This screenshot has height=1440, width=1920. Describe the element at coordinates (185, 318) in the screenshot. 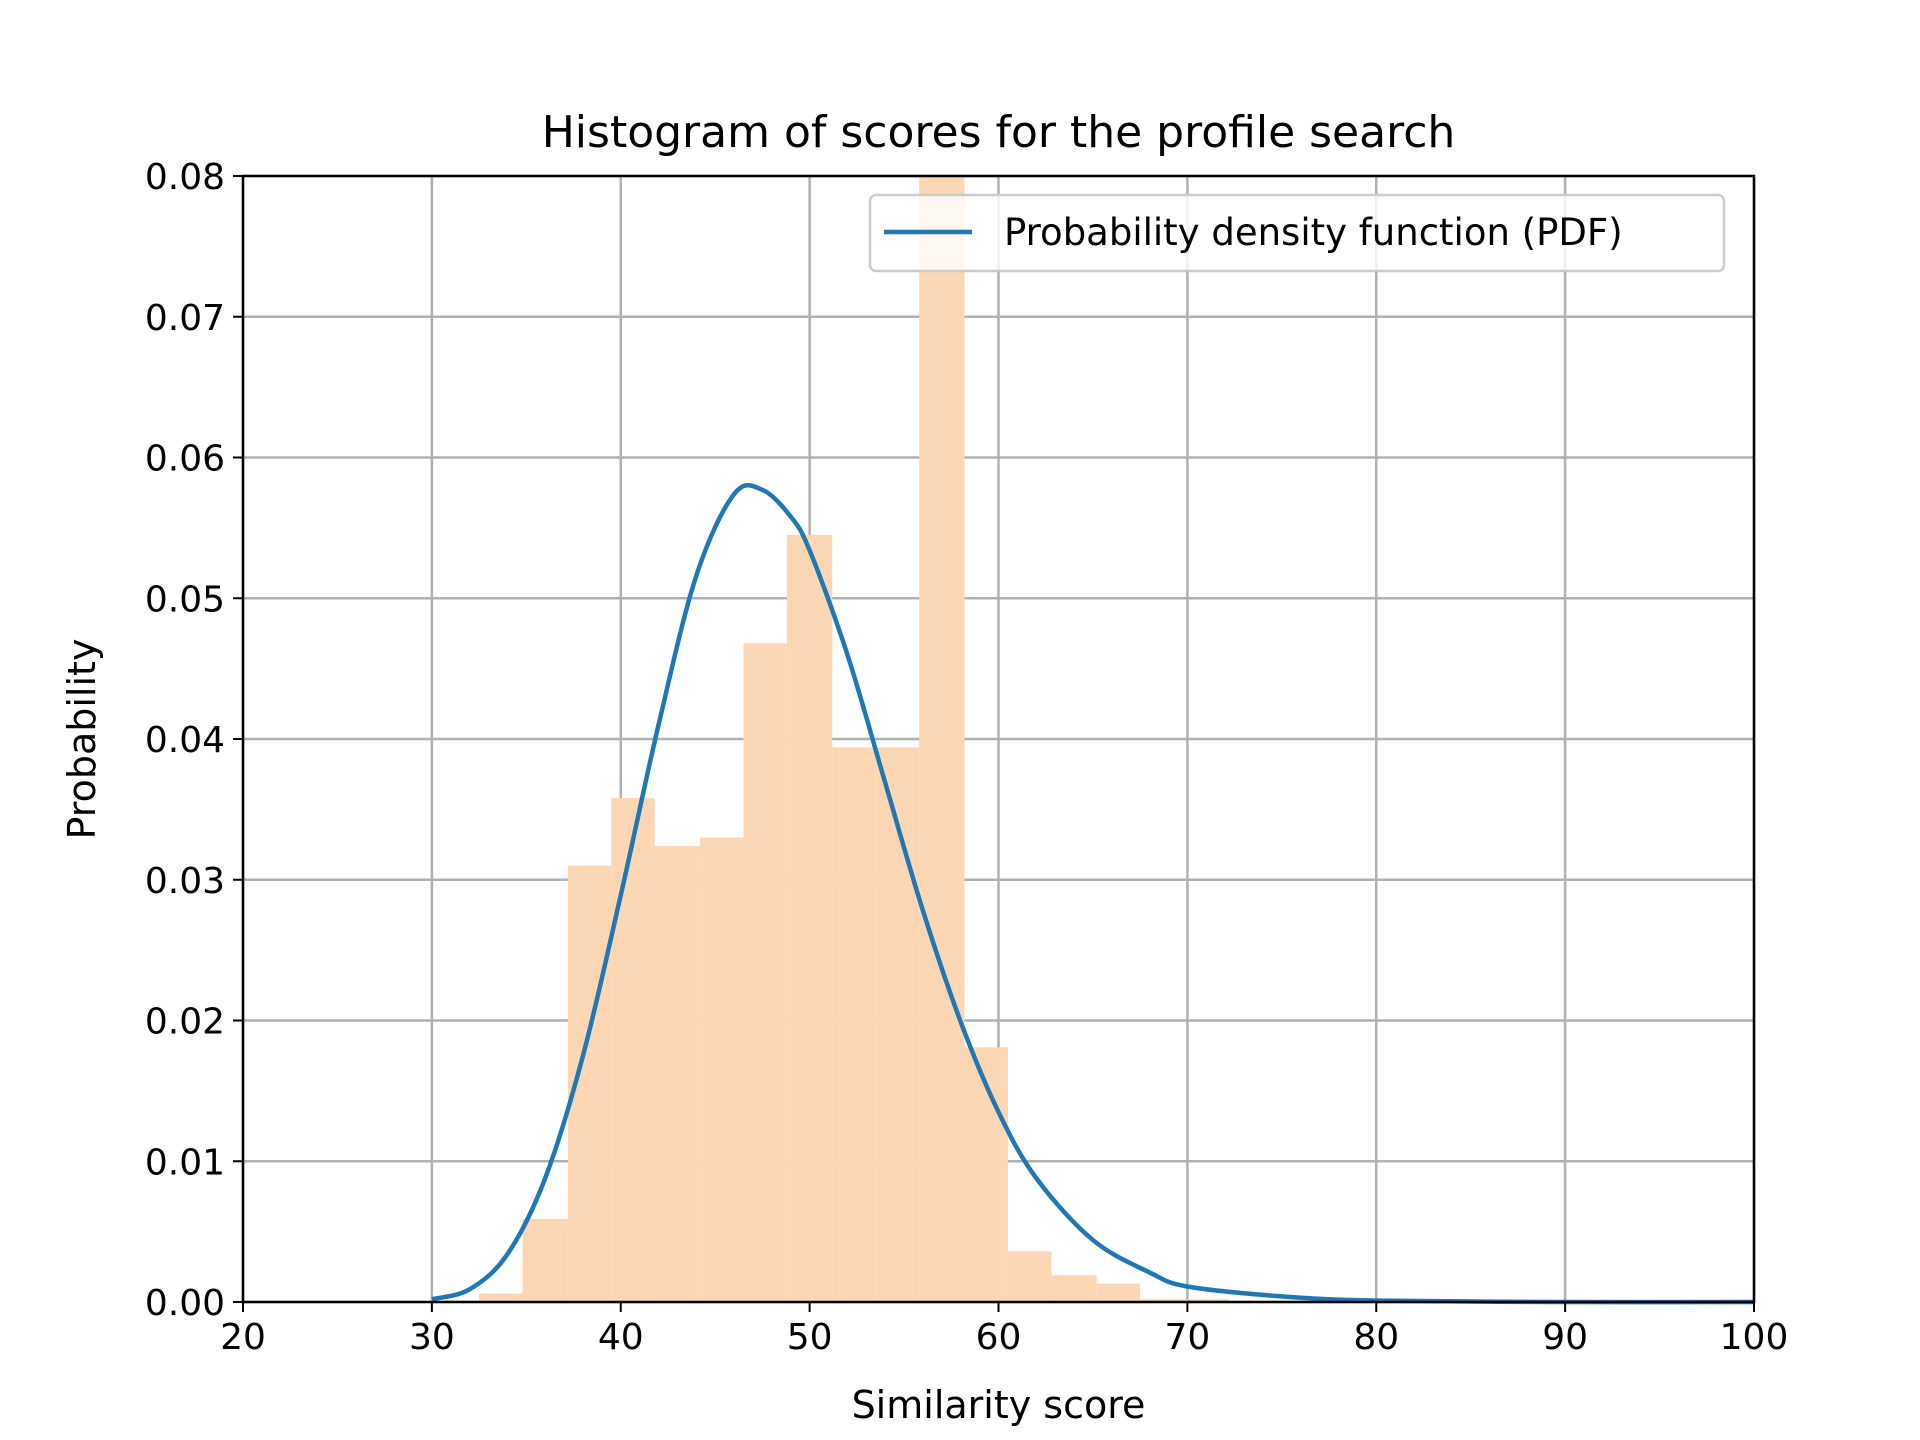

I see `y-tick-label: 0.07` at that location.